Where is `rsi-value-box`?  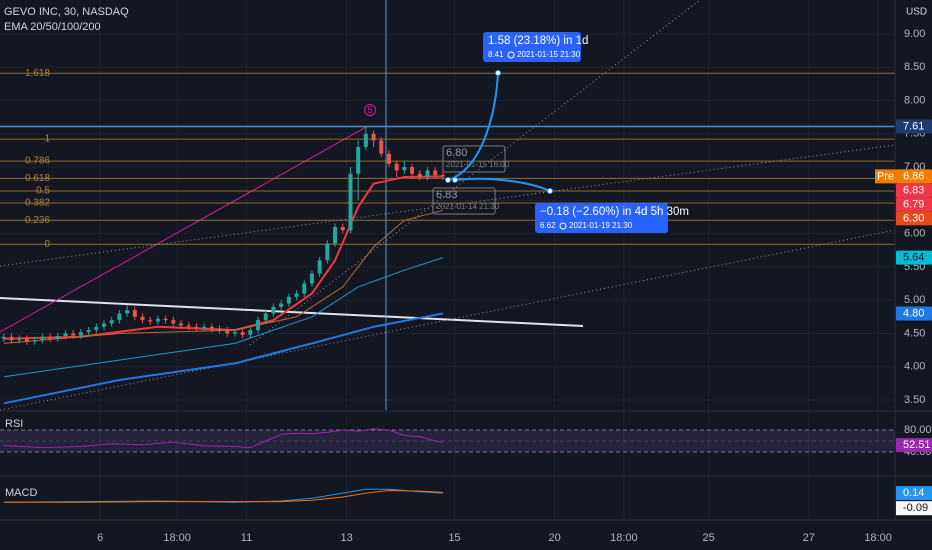
rsi-value-box is located at coordinates (914, 445).